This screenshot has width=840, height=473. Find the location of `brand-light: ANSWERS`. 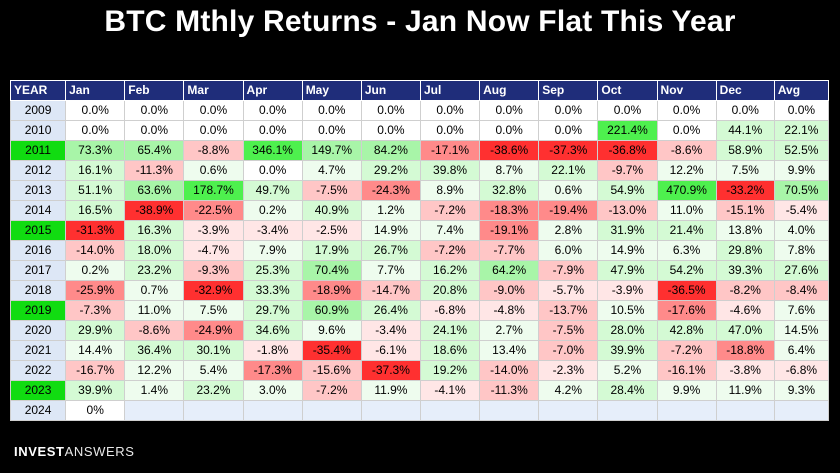

brand-light: ANSWERS is located at coordinates (99, 451).